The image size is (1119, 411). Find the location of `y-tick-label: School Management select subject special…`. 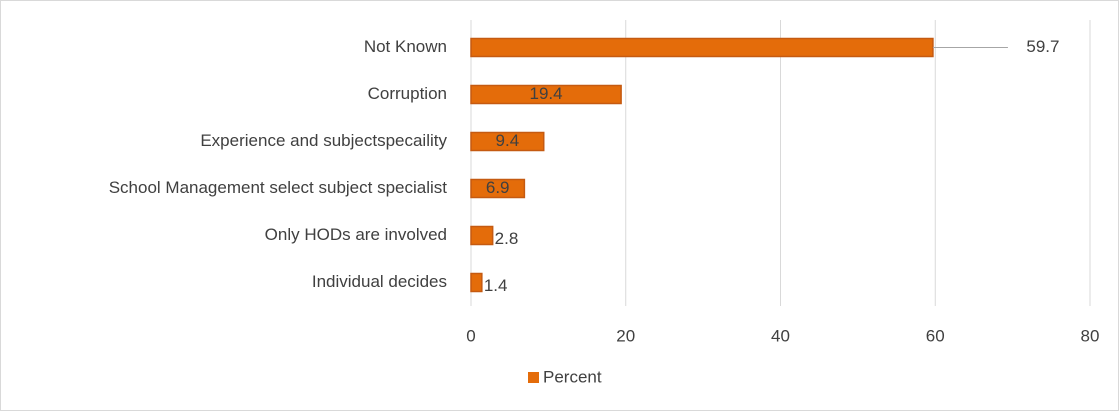

y-tick-label: School Management select subject special… is located at coordinates (278, 187).